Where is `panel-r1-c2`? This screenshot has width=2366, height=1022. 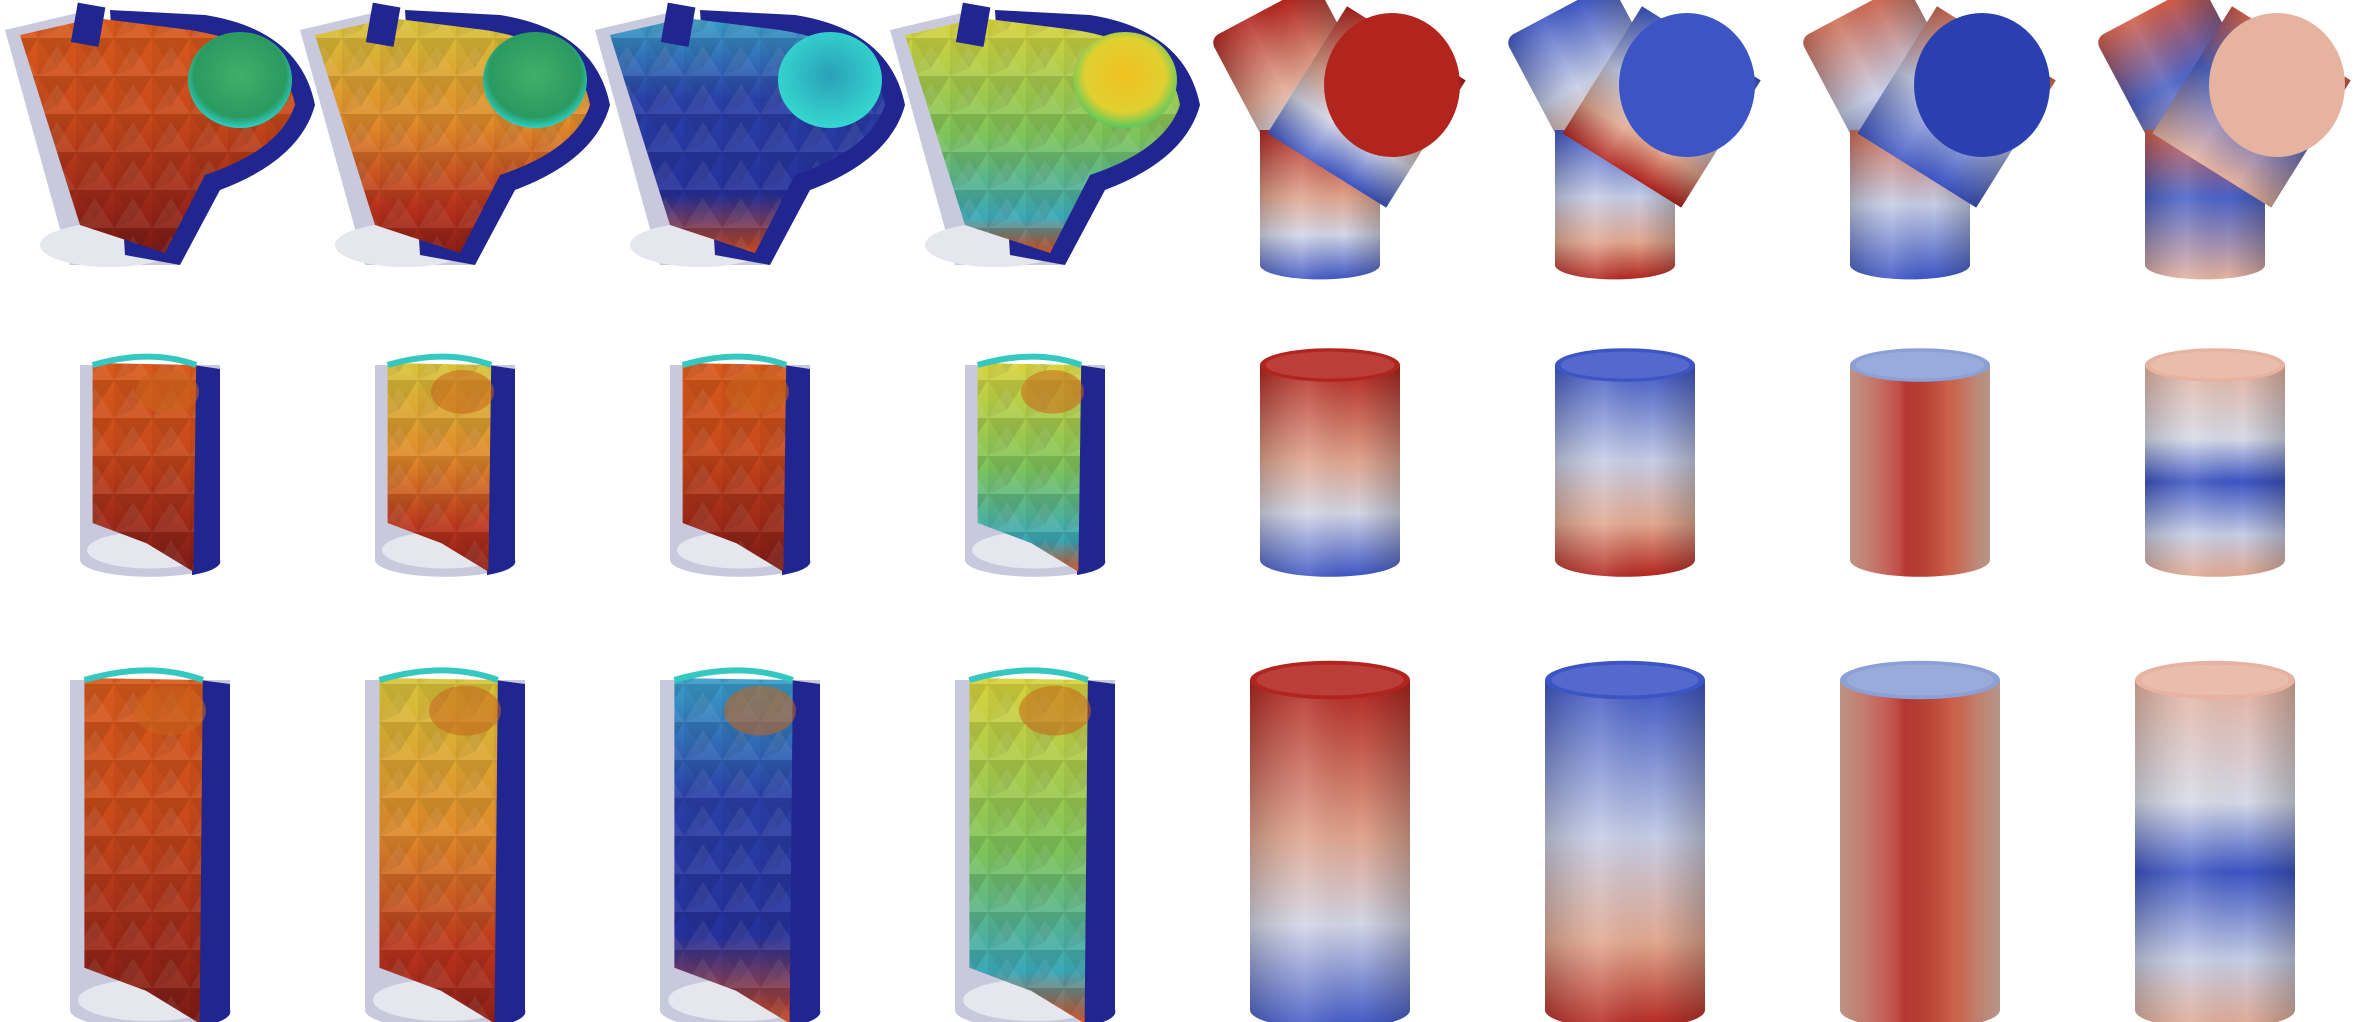 panel-r1-c2 is located at coordinates (455, 134).